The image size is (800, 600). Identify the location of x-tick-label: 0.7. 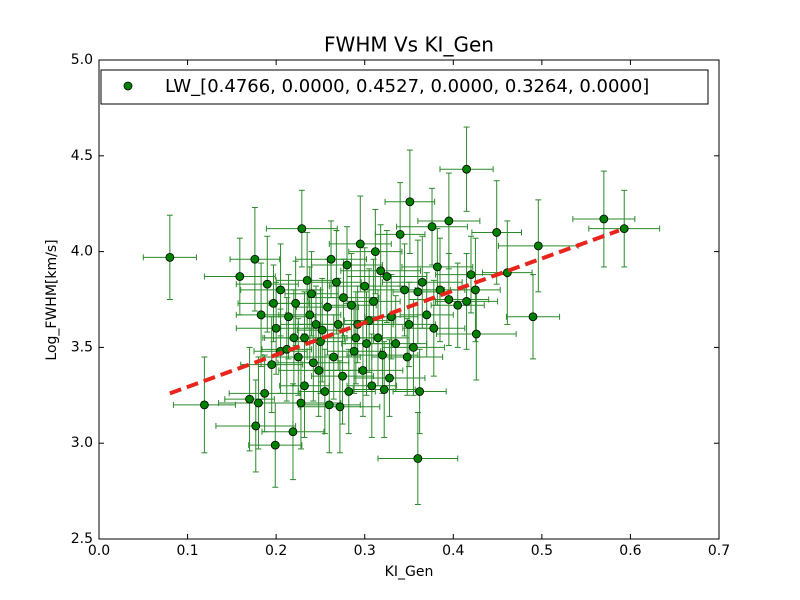
(719, 551).